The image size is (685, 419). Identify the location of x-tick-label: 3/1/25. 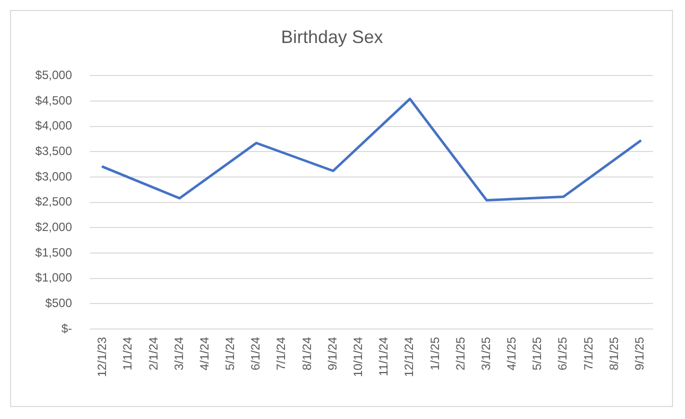
(485, 353).